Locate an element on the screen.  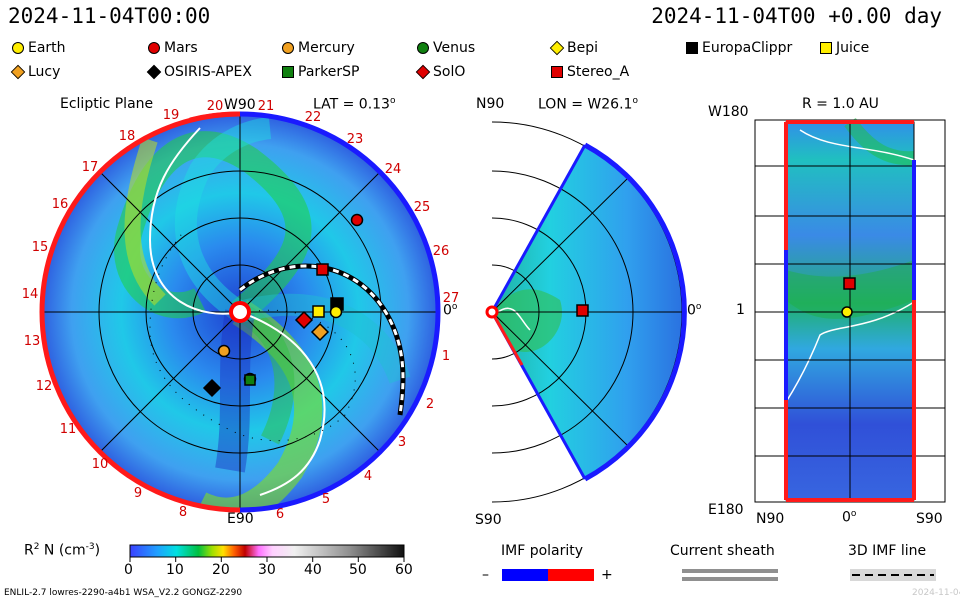
legend-stereo-a: Stereo_A is located at coordinates (590, 72).